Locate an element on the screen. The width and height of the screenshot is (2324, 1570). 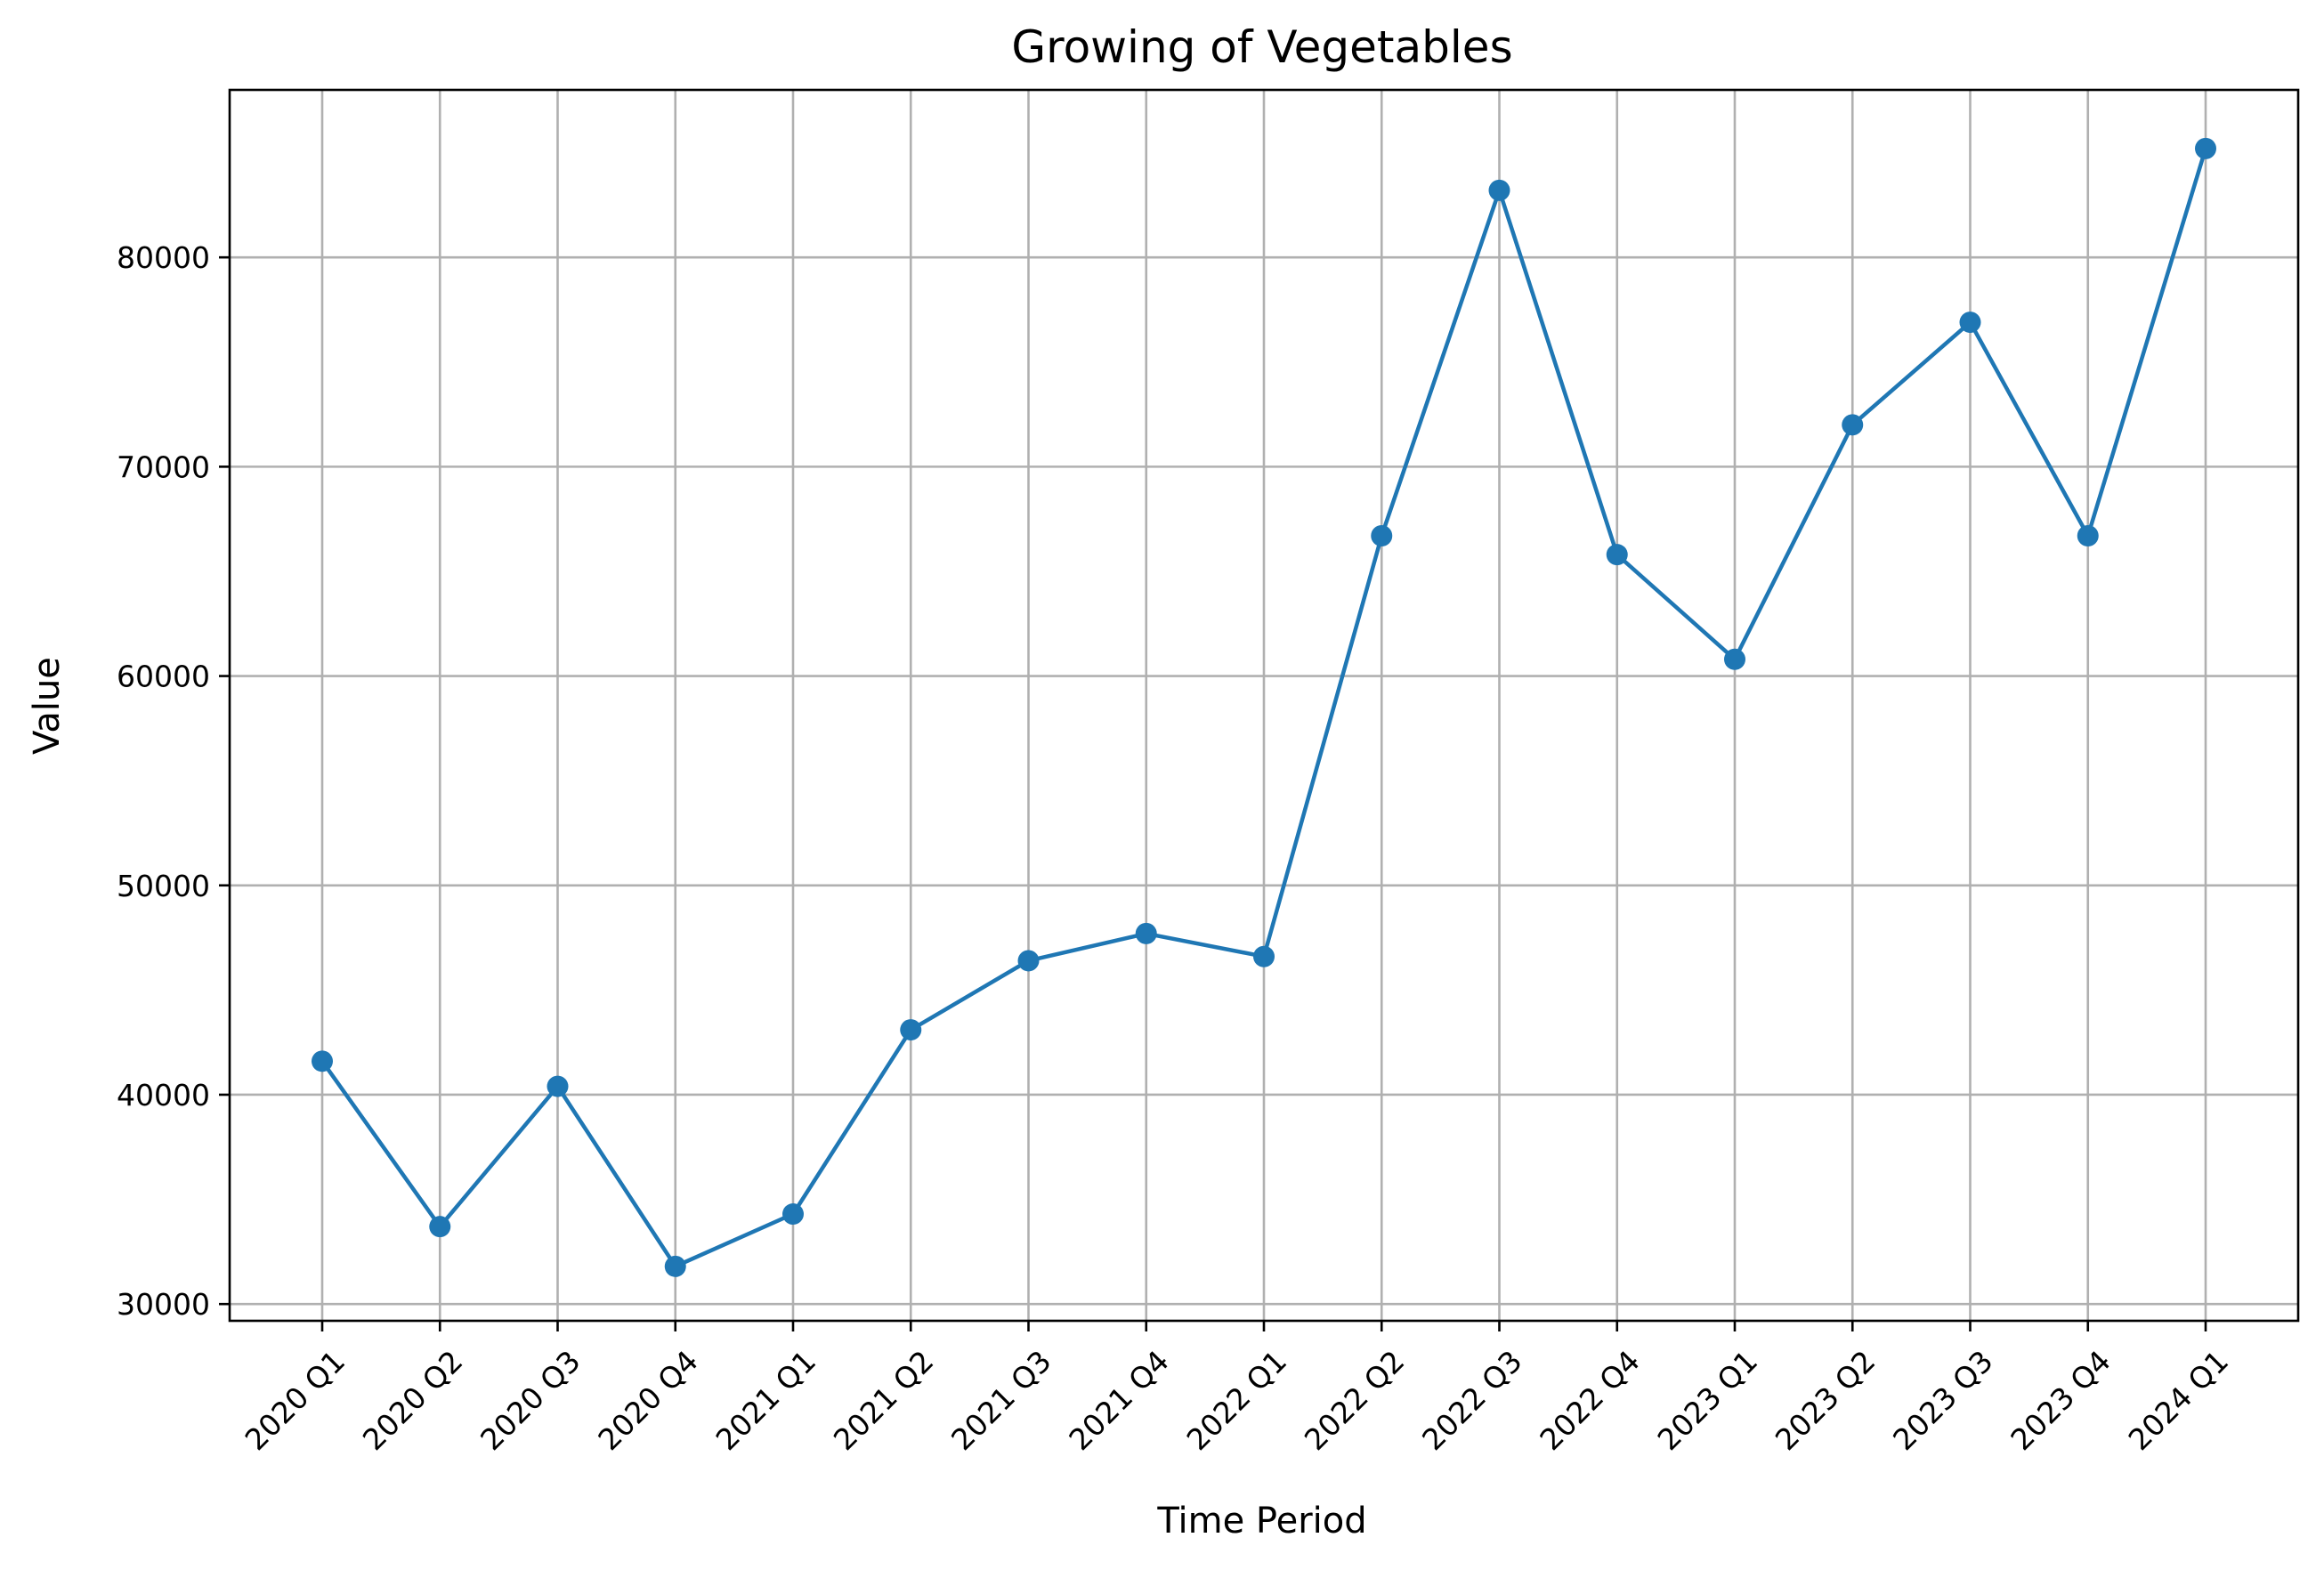
y-tick-label: 70000 is located at coordinates (163, 466).